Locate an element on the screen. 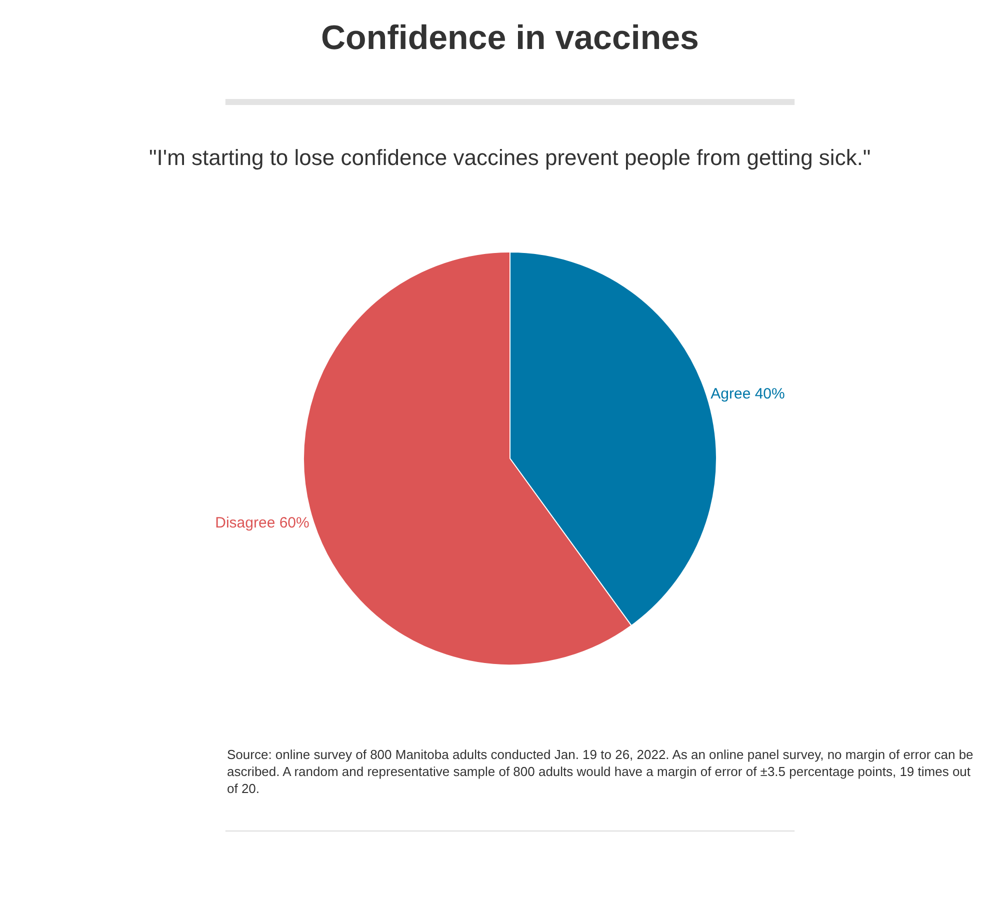  source-note: Source: online survey of 800 Manitoba adults conducted Jan. 19 to 26, 2022. As an online panel survey, no margin of error can be ascribed. A random and representative sample of 800 adults would have a margin of error of ±3.5 percentage points, 19 times out of 20. is located at coordinates (600, 771).